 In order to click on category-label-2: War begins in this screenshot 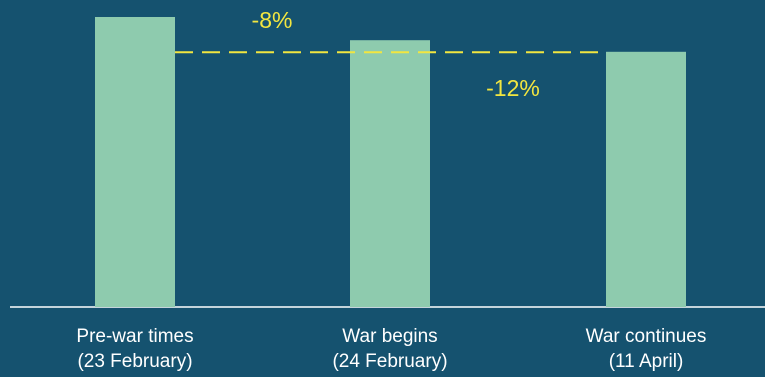, I will do `click(389, 336)`.